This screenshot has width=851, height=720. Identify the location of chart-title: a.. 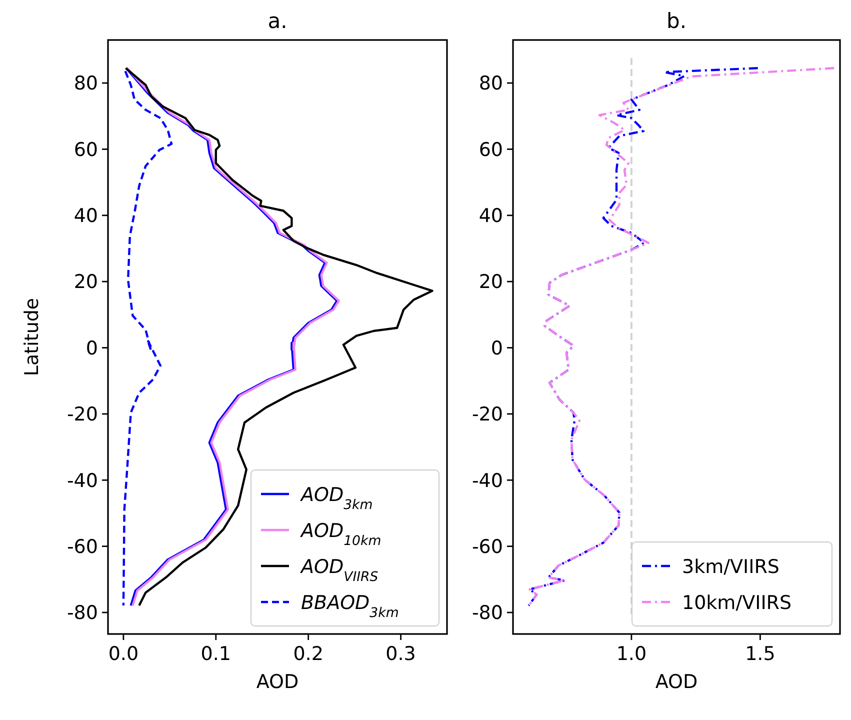
(278, 21).